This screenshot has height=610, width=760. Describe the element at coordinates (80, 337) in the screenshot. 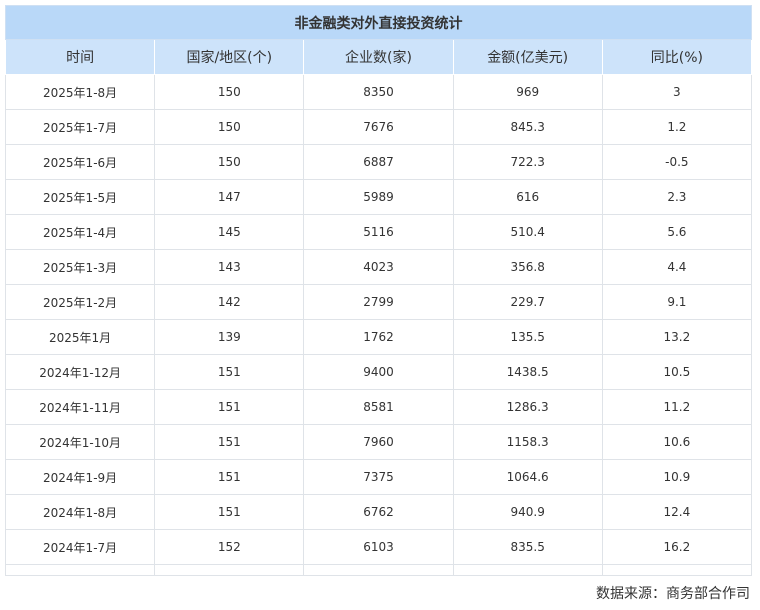

I see `table-cell: 2025年1月` at that location.